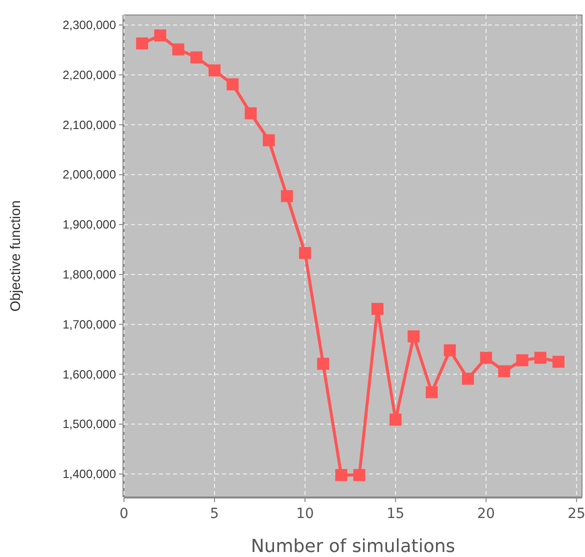 This screenshot has height=557, width=585. What do you see at coordinates (89, 324) in the screenshot?
I see `y-tick-label: 1,700,000` at bounding box center [89, 324].